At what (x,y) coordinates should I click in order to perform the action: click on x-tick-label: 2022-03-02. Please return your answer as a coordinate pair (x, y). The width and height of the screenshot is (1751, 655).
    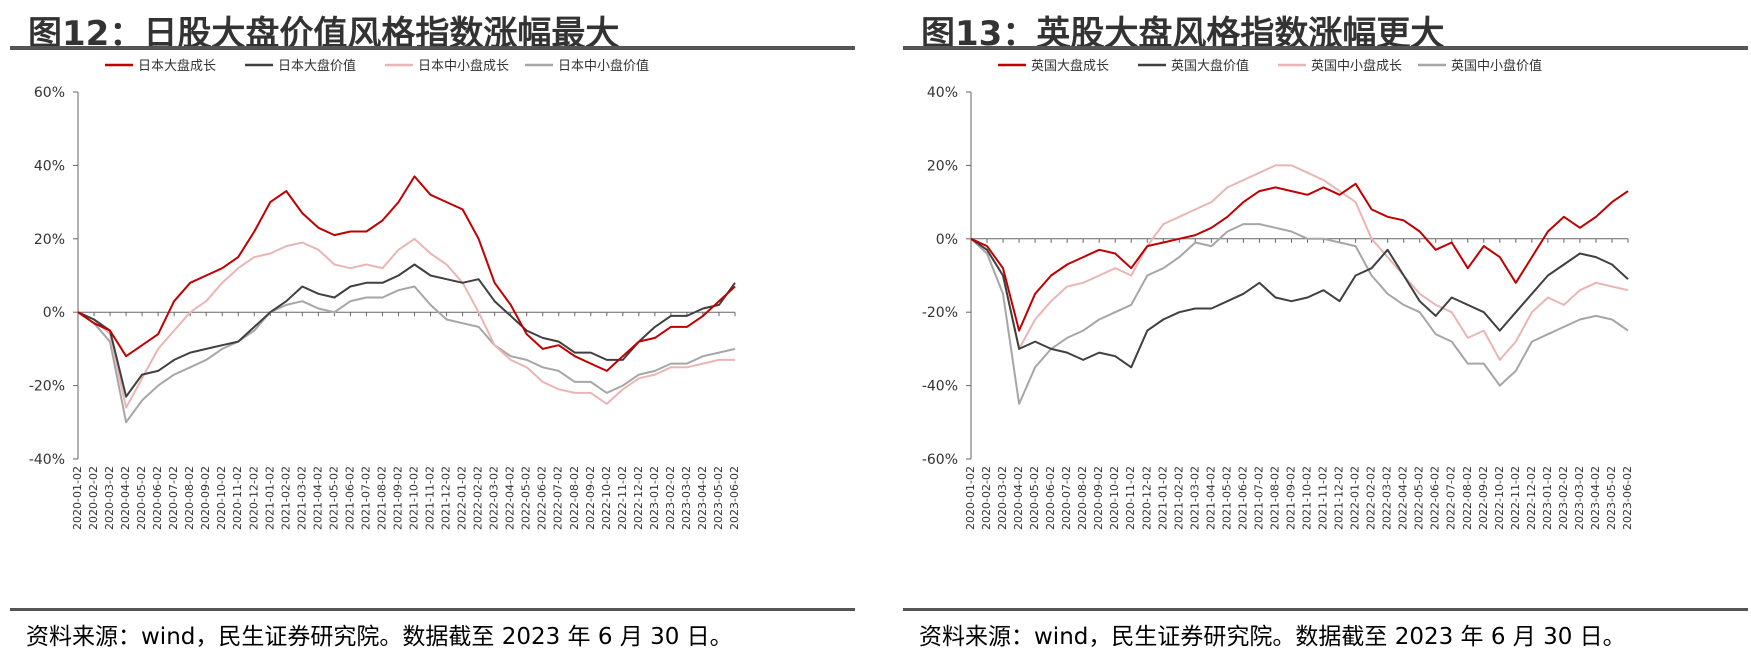
    Looking at the image, I should click on (1387, 498).